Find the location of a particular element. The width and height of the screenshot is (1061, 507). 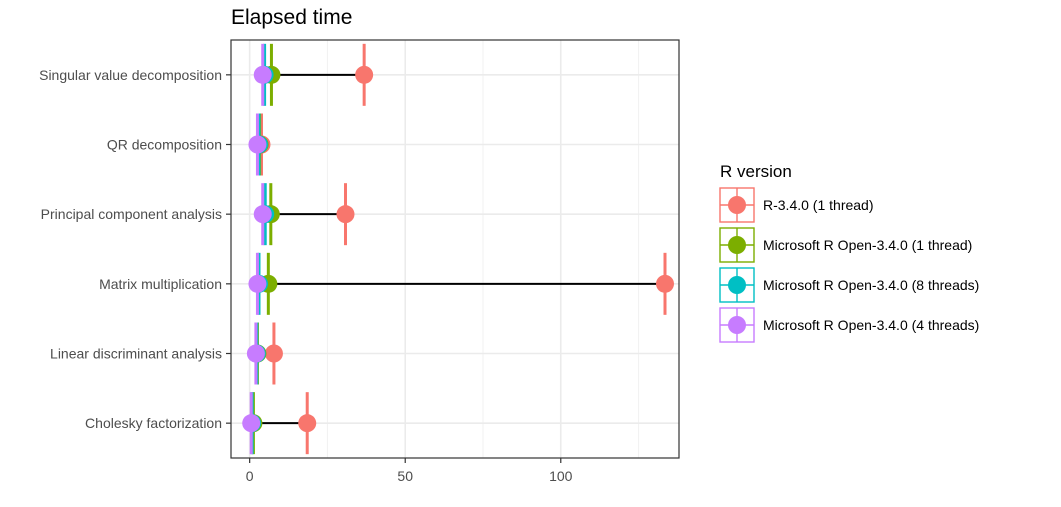

y-tick-label: Cholesky factorization is located at coordinates (153, 423).